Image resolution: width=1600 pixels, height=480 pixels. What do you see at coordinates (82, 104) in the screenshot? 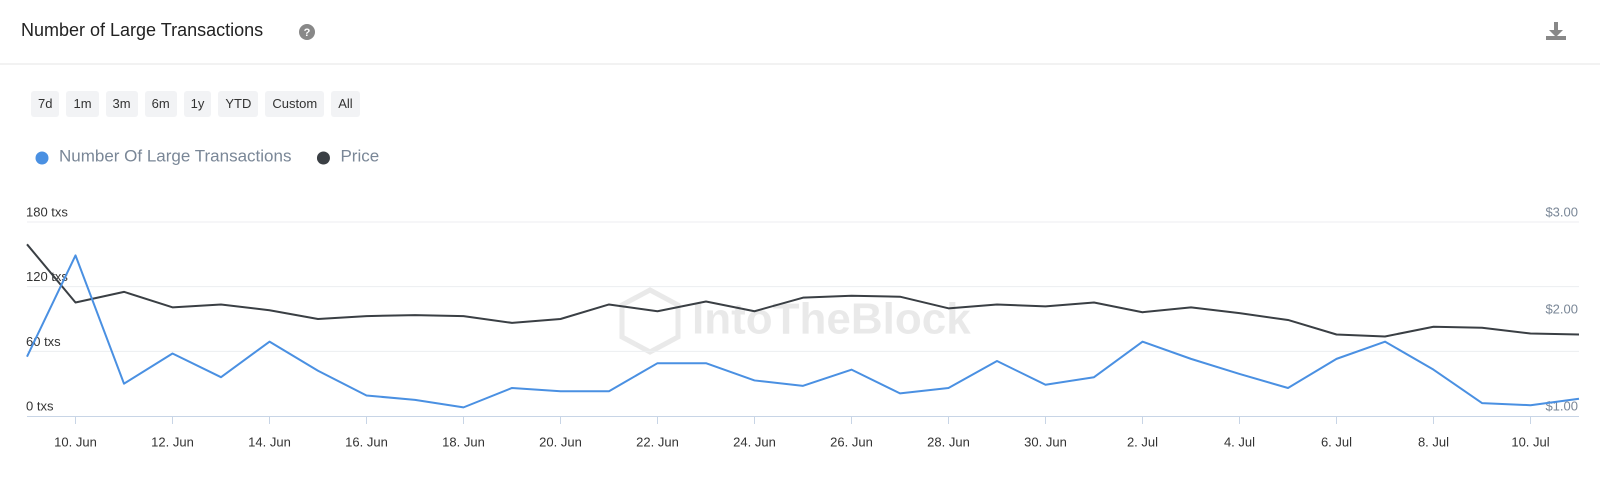
I see `range-button: 1m` at bounding box center [82, 104].